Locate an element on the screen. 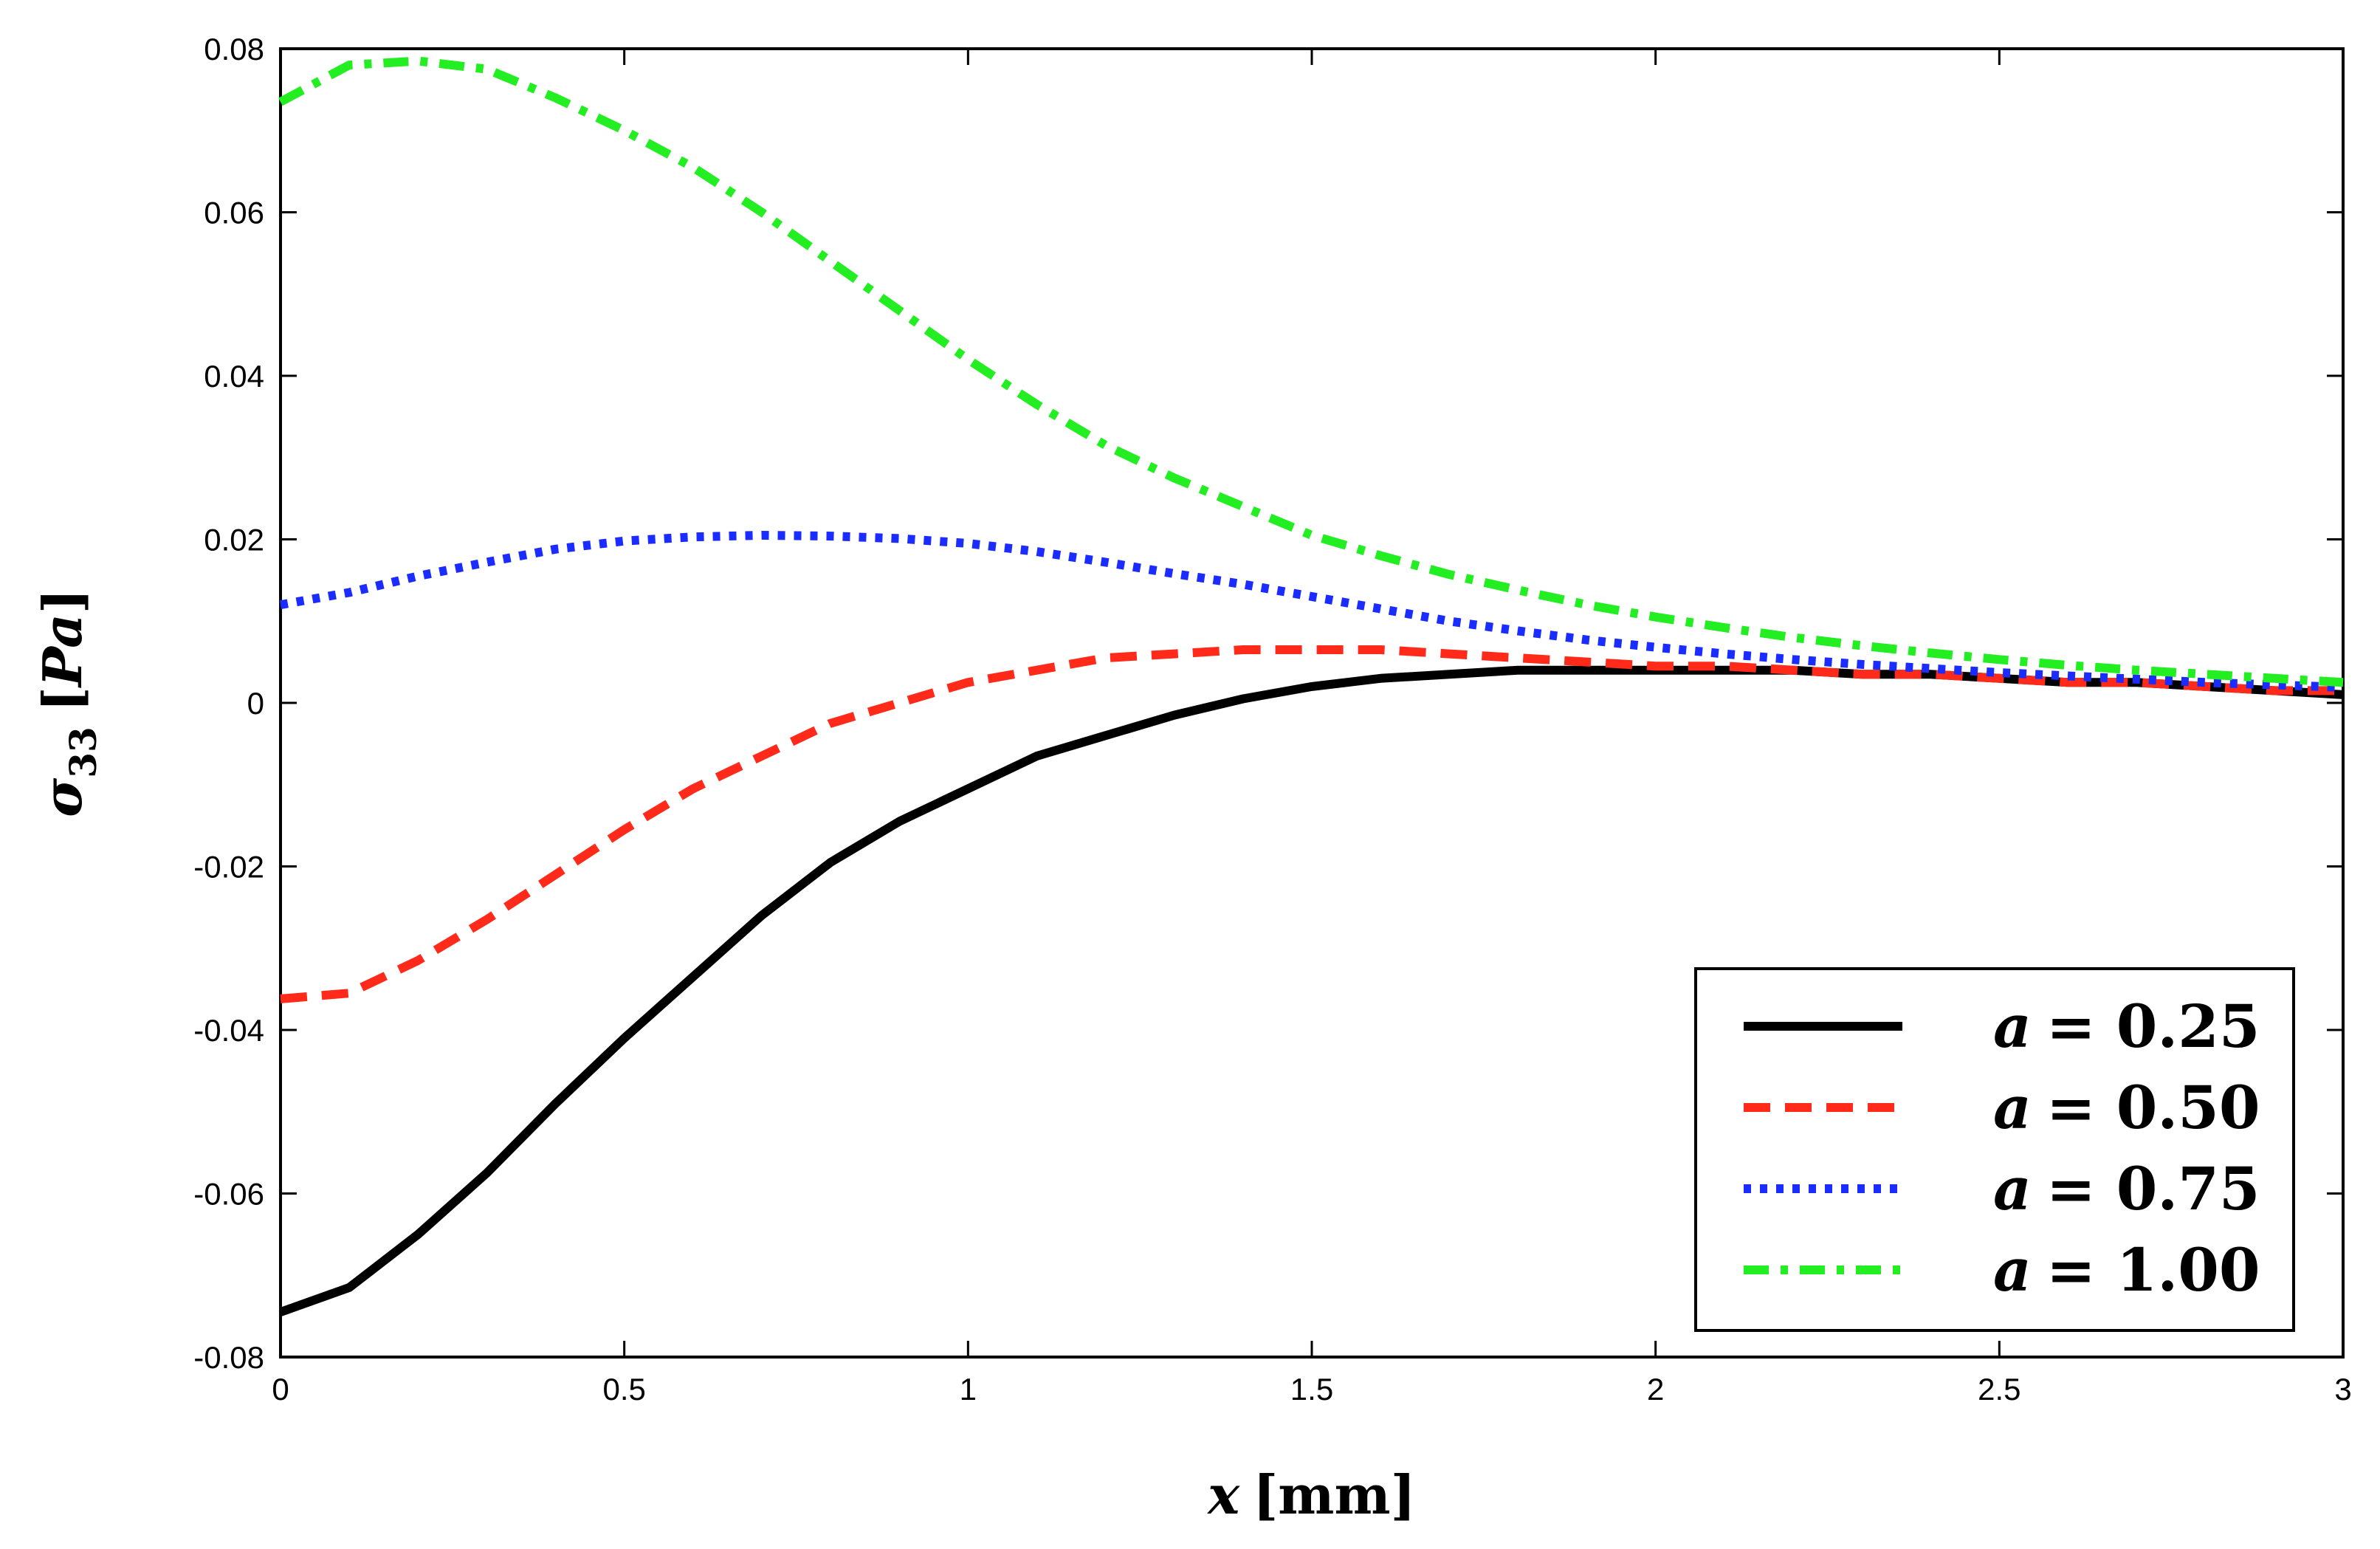 The image size is (2380, 1549). y-tick-label: -0.04 is located at coordinates (229, 1030).